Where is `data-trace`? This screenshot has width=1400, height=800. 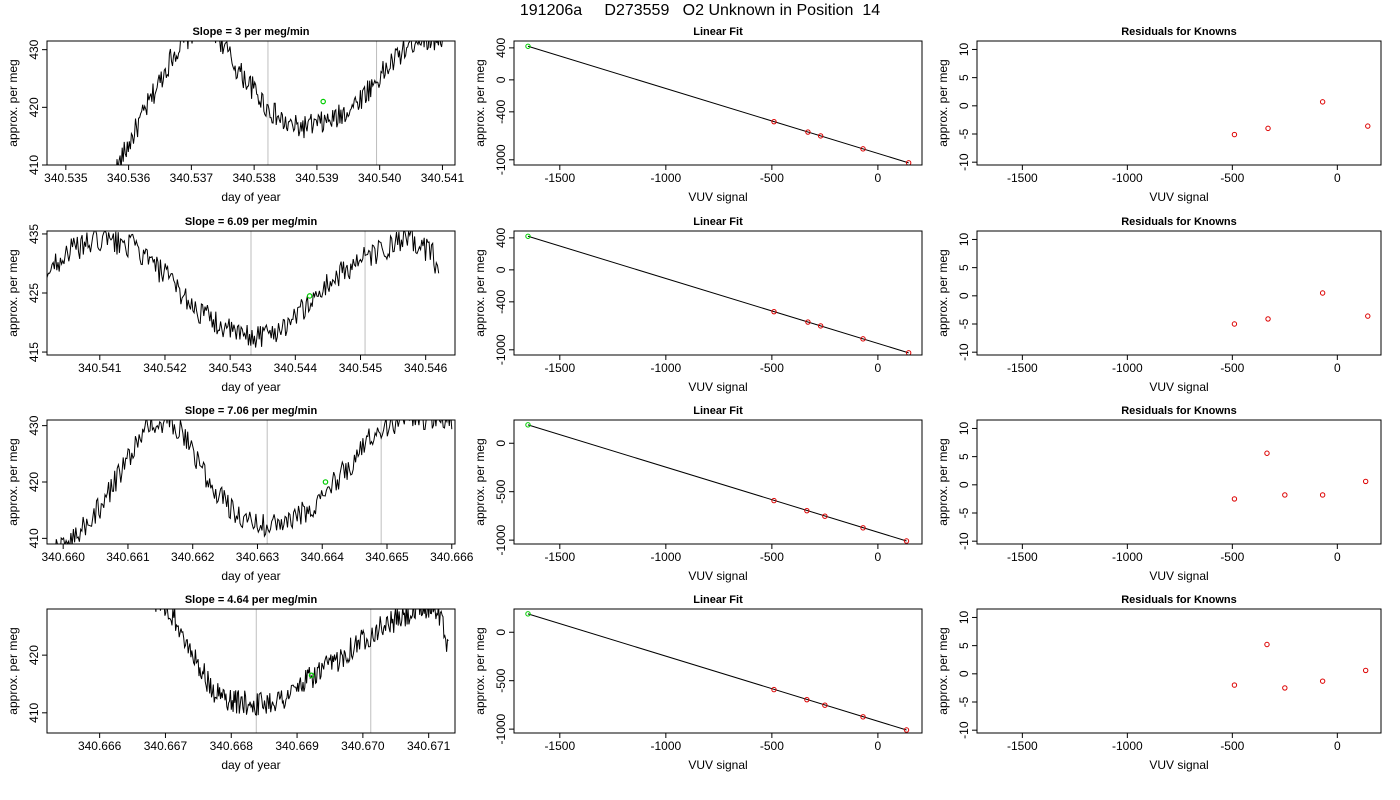
data-trace is located at coordinates (243, 289).